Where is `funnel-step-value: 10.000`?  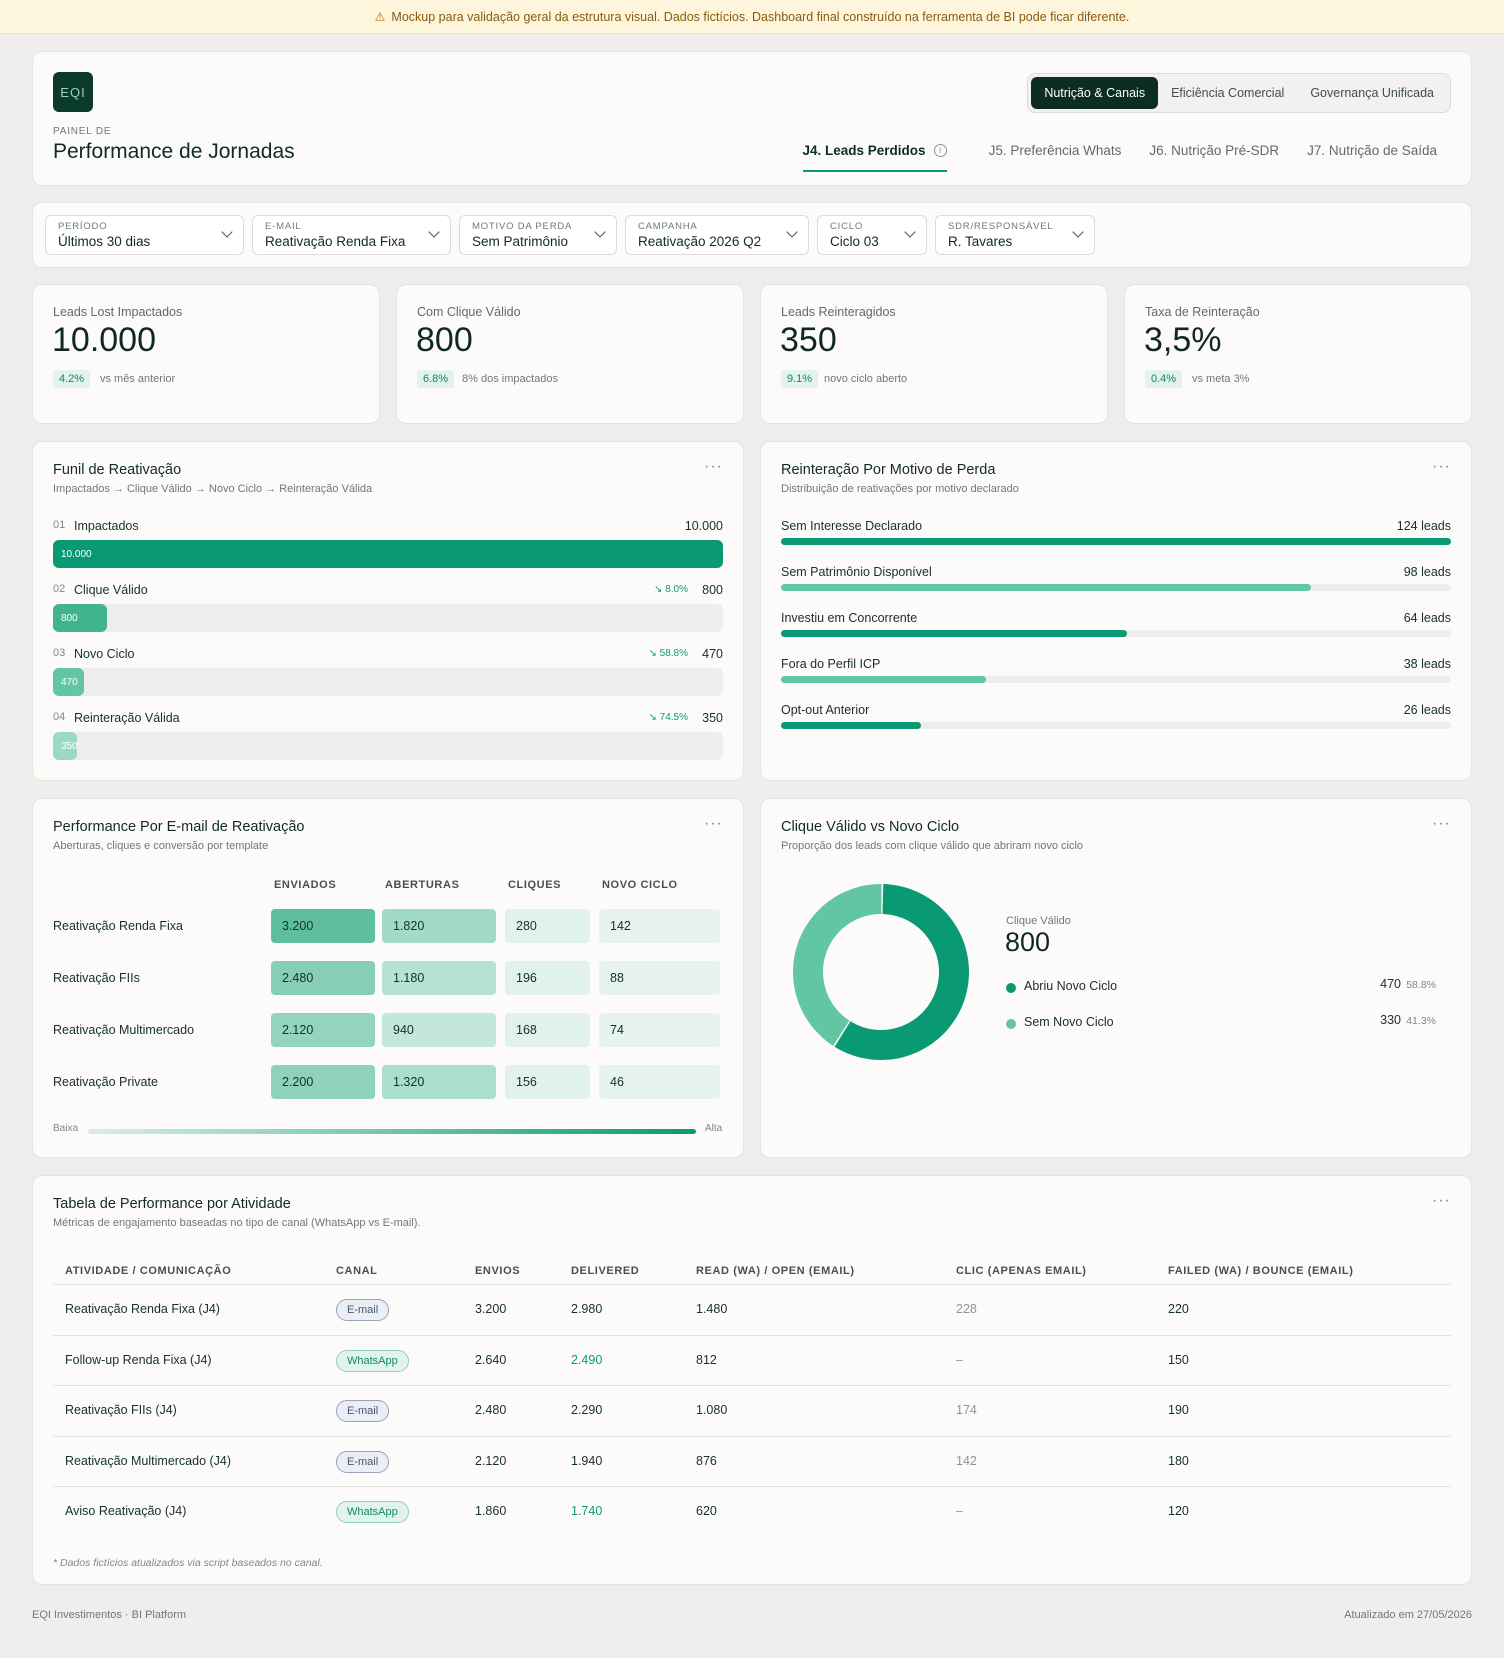
funnel-step-value: 10.000 is located at coordinates (703, 526).